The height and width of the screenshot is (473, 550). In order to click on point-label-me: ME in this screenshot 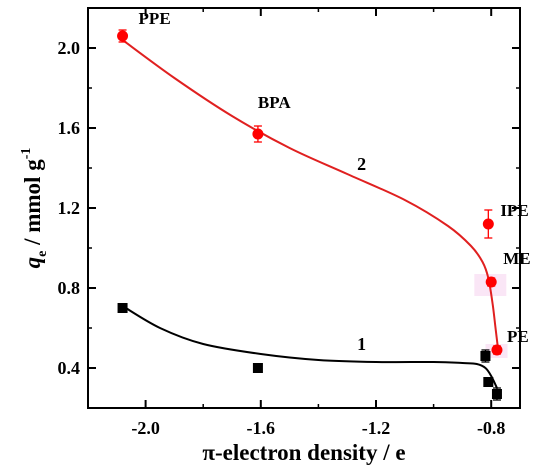, I will do `click(516, 258)`.